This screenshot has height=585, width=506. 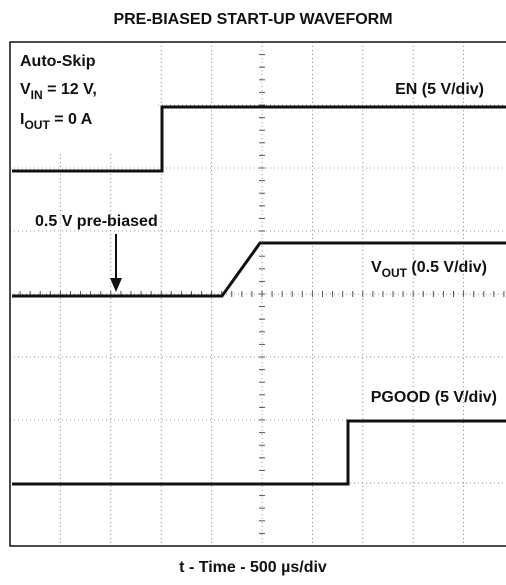 What do you see at coordinates (25, 89) in the screenshot?
I see `vin-symbol: V` at bounding box center [25, 89].